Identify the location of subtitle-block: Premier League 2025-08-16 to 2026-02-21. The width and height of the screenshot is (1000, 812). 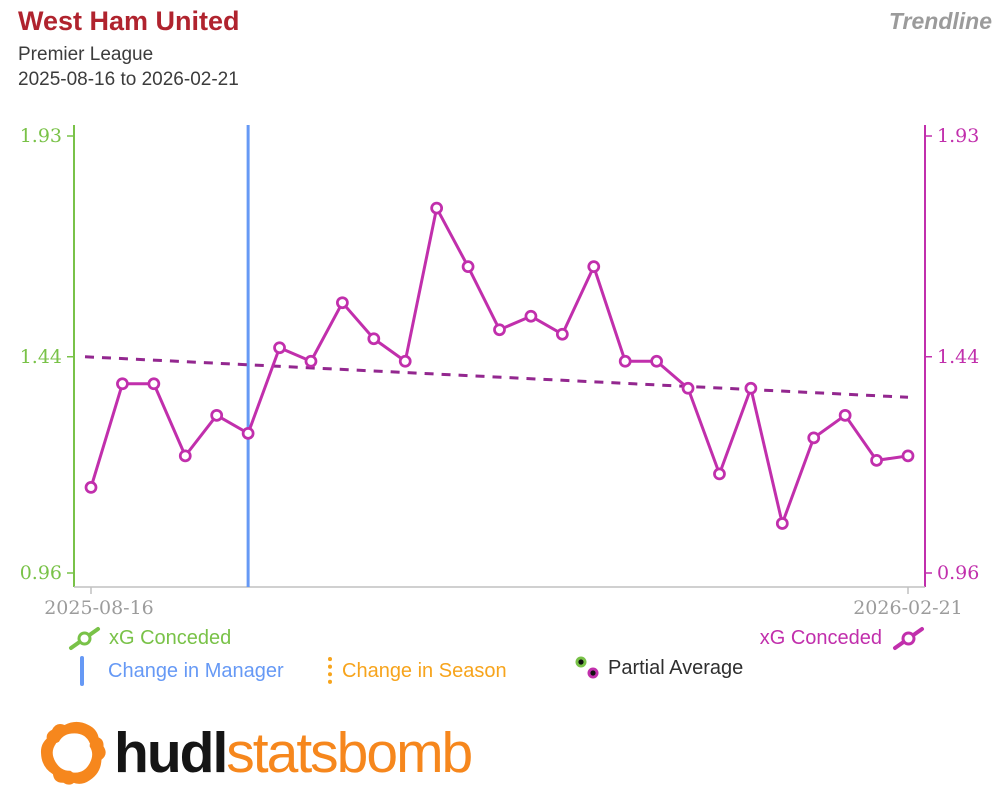
(128, 67).